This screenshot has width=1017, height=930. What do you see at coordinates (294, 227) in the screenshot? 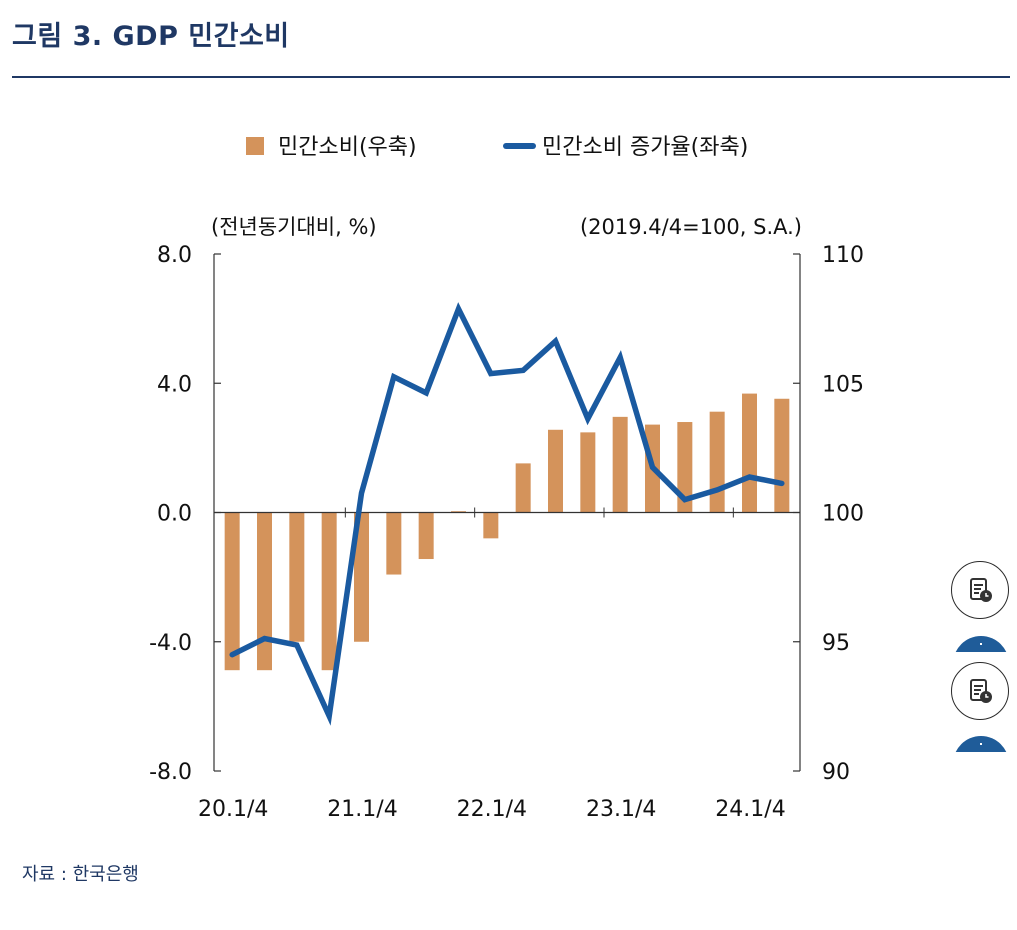
I see `left-axis-unit: (전년동기대비, %)` at bounding box center [294, 227].